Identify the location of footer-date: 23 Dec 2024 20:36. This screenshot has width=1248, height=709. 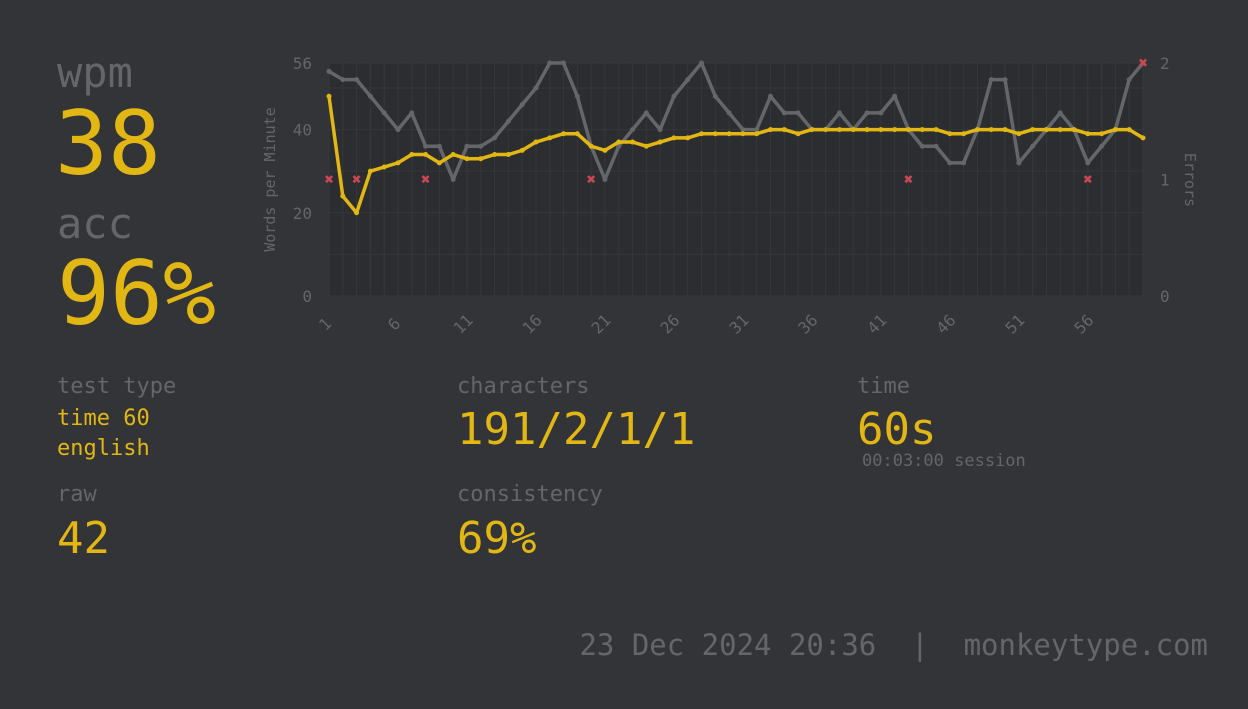
(728, 645).